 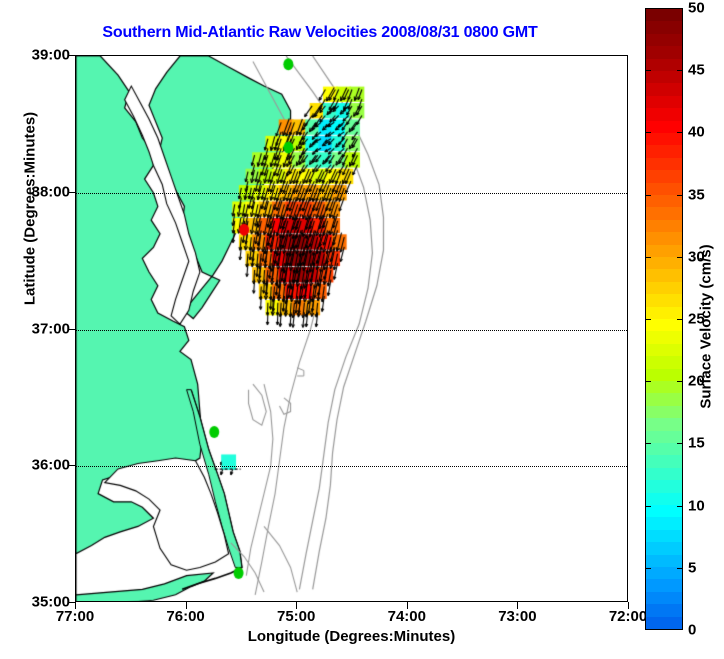 I want to click on y-axis-tick-label: 37:00, so click(x=50, y=328).